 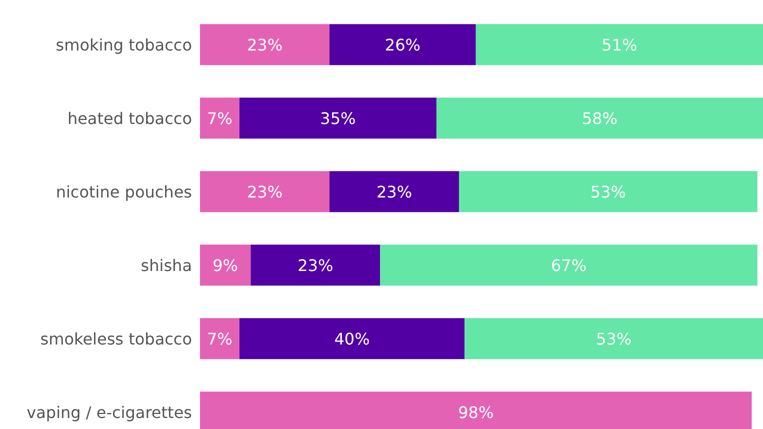 I want to click on data-label: 51%, so click(x=620, y=44).